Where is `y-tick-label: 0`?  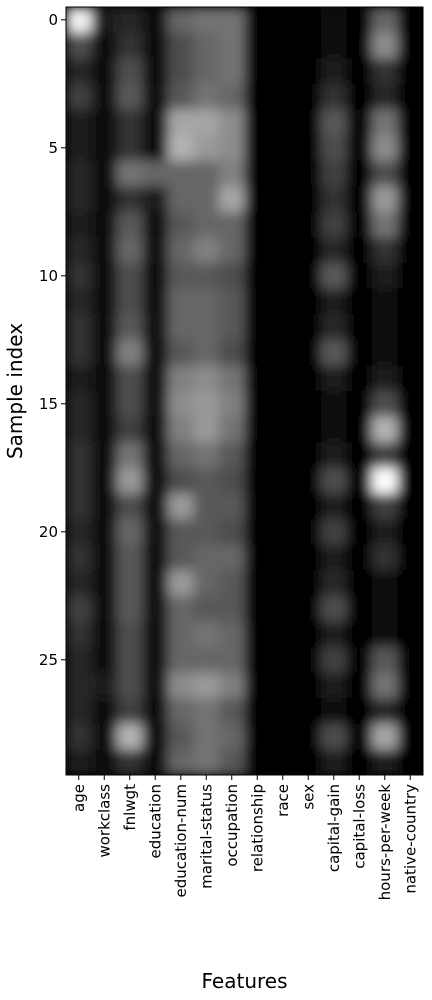
y-tick-label: 0 is located at coordinates (53, 20).